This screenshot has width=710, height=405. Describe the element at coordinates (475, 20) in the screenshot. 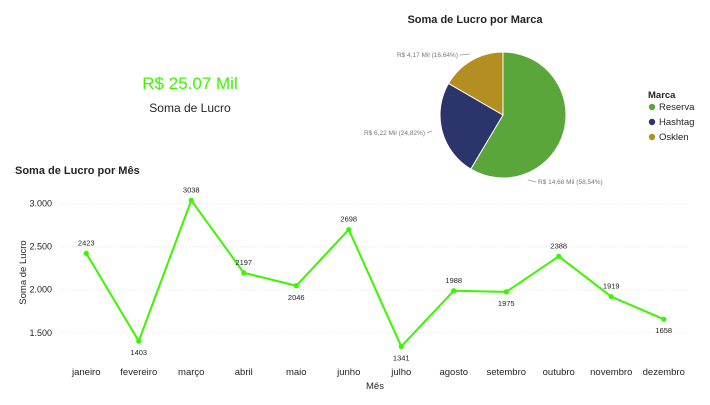

I see `pie-chart-title: Soma de Lucro por Marca` at that location.